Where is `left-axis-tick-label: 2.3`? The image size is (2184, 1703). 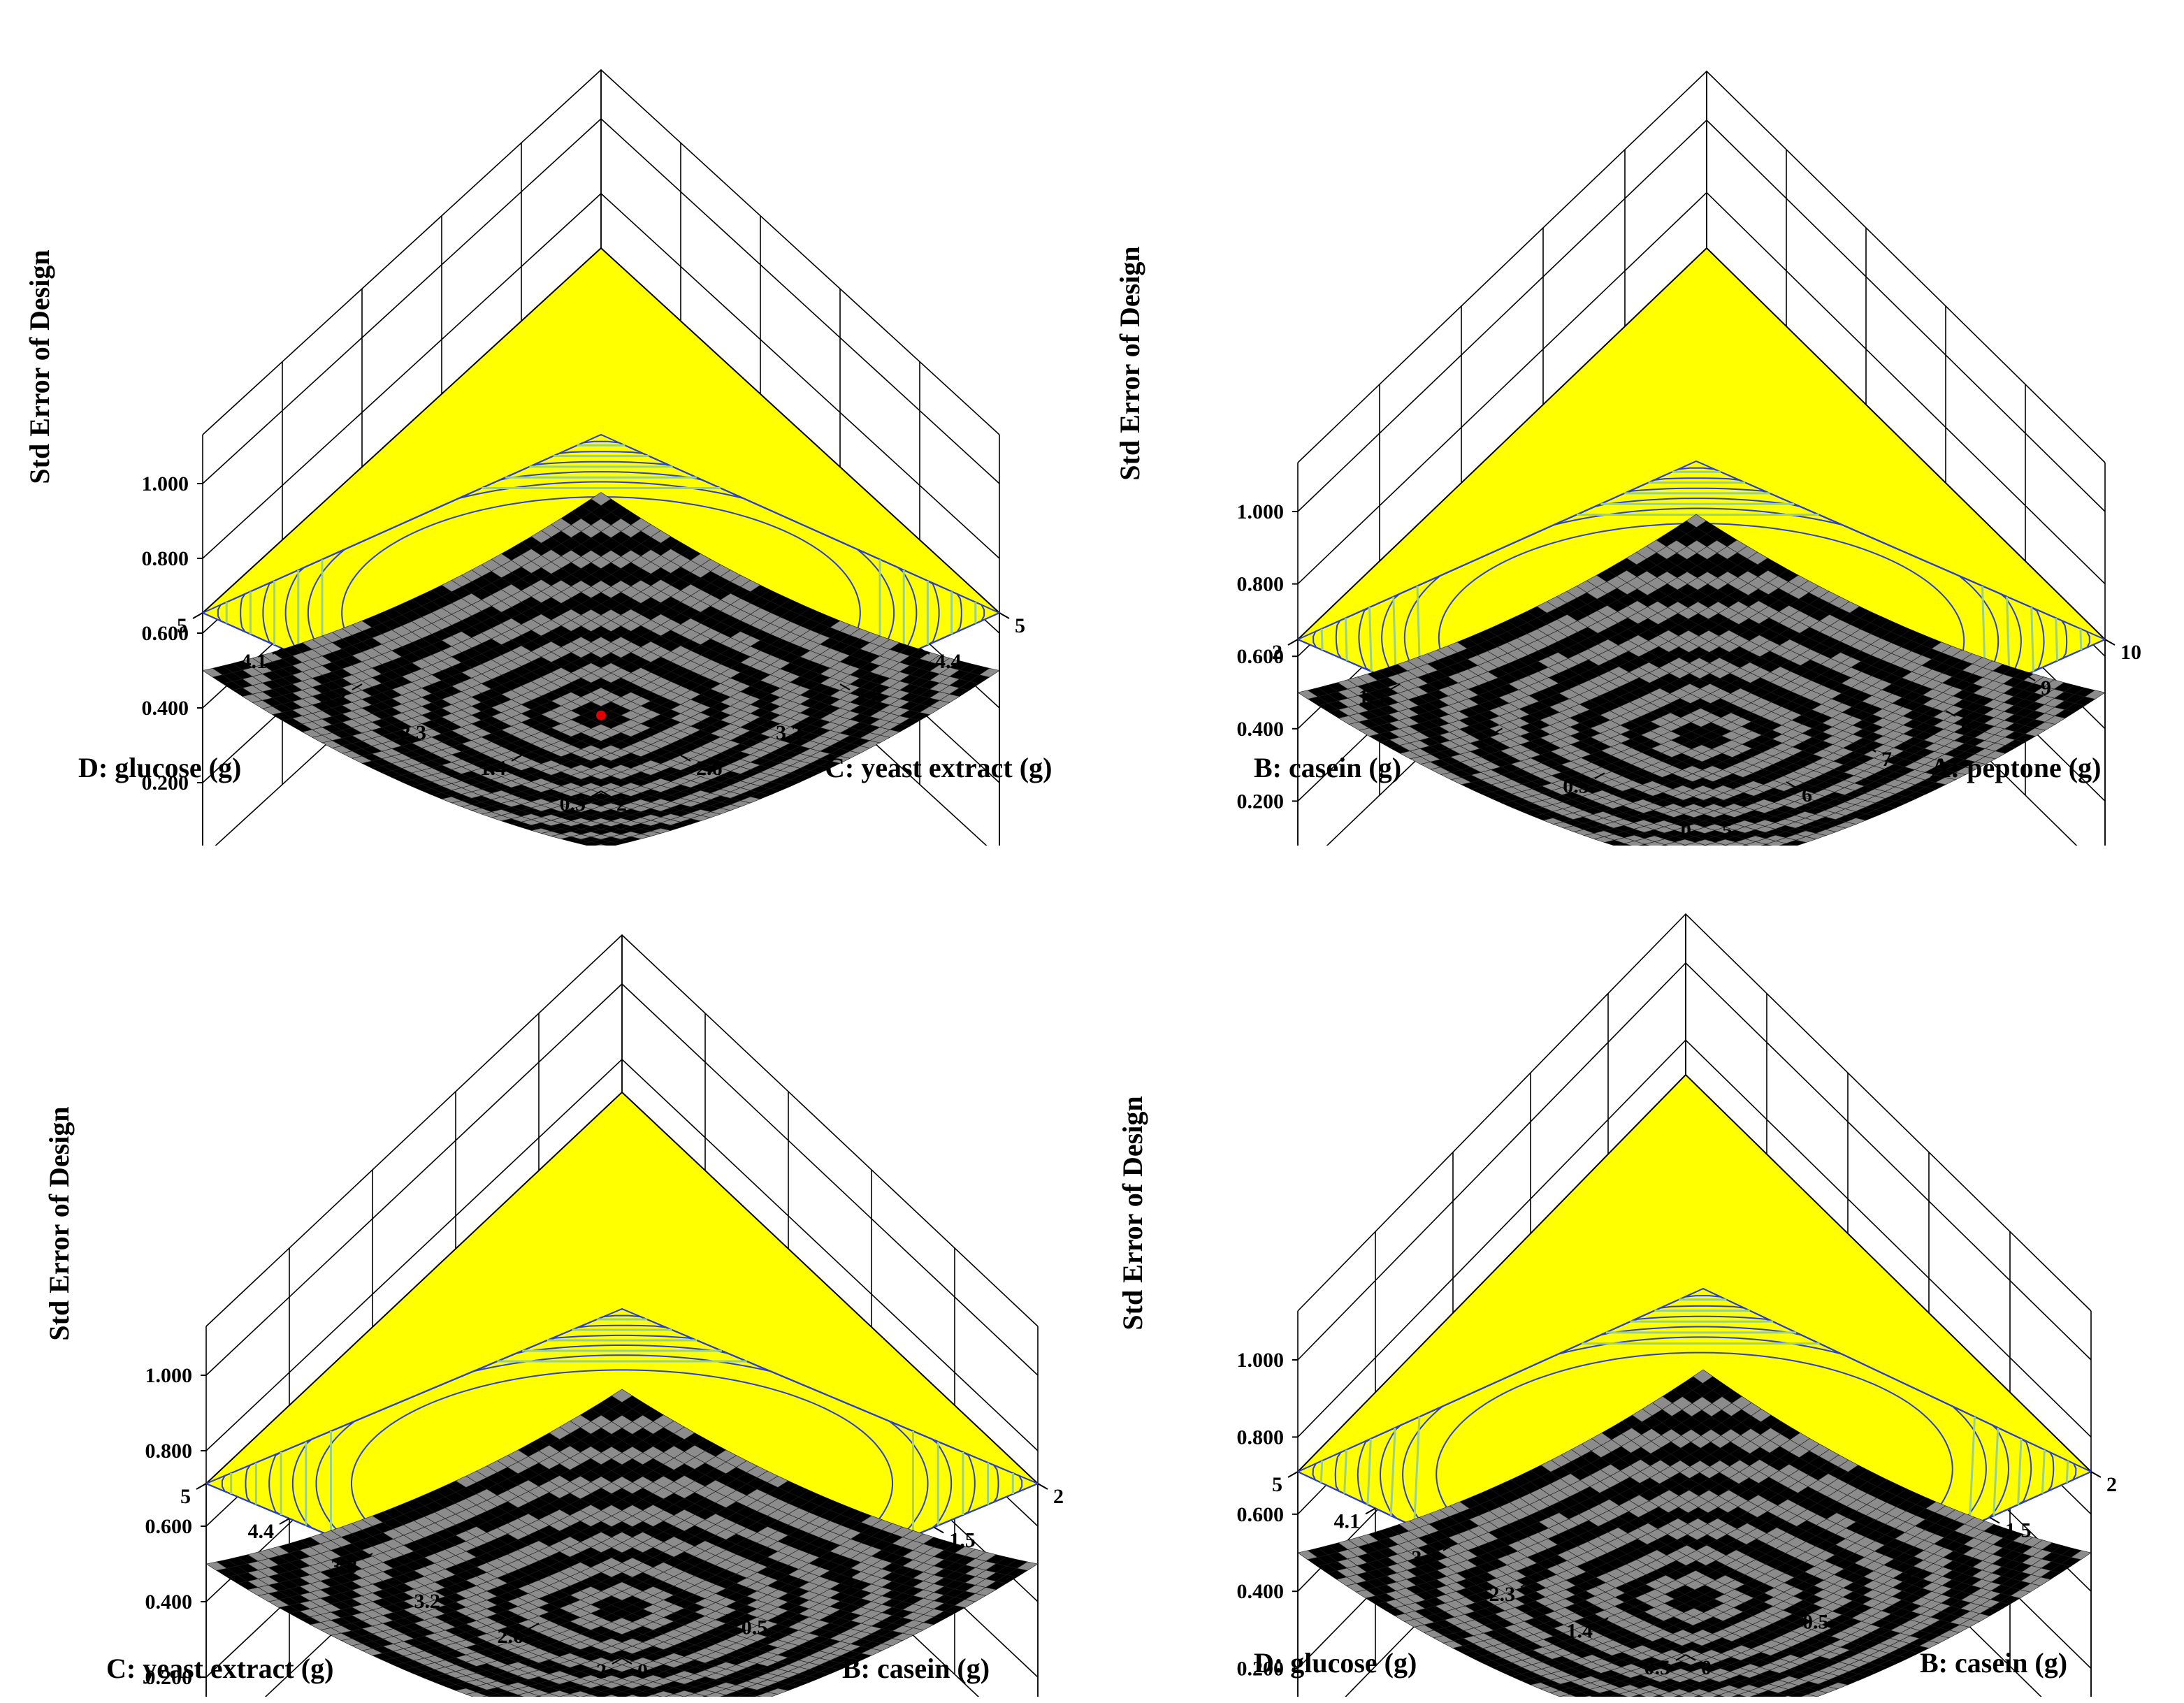 left-axis-tick-label: 2.3 is located at coordinates (413, 732).